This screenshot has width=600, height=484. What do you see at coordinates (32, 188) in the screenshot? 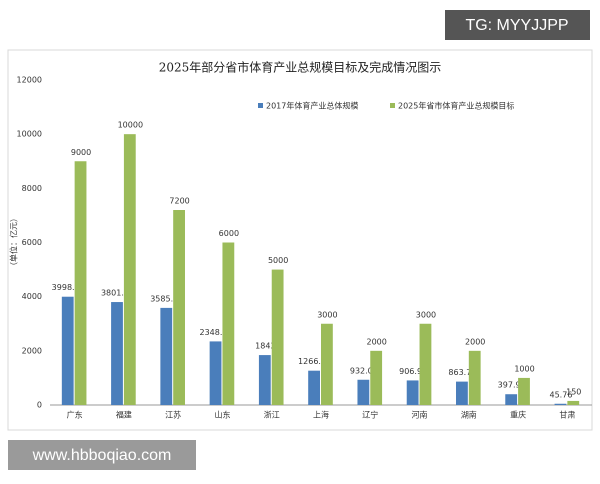
I see `y-tick-label: 8000` at bounding box center [32, 188].